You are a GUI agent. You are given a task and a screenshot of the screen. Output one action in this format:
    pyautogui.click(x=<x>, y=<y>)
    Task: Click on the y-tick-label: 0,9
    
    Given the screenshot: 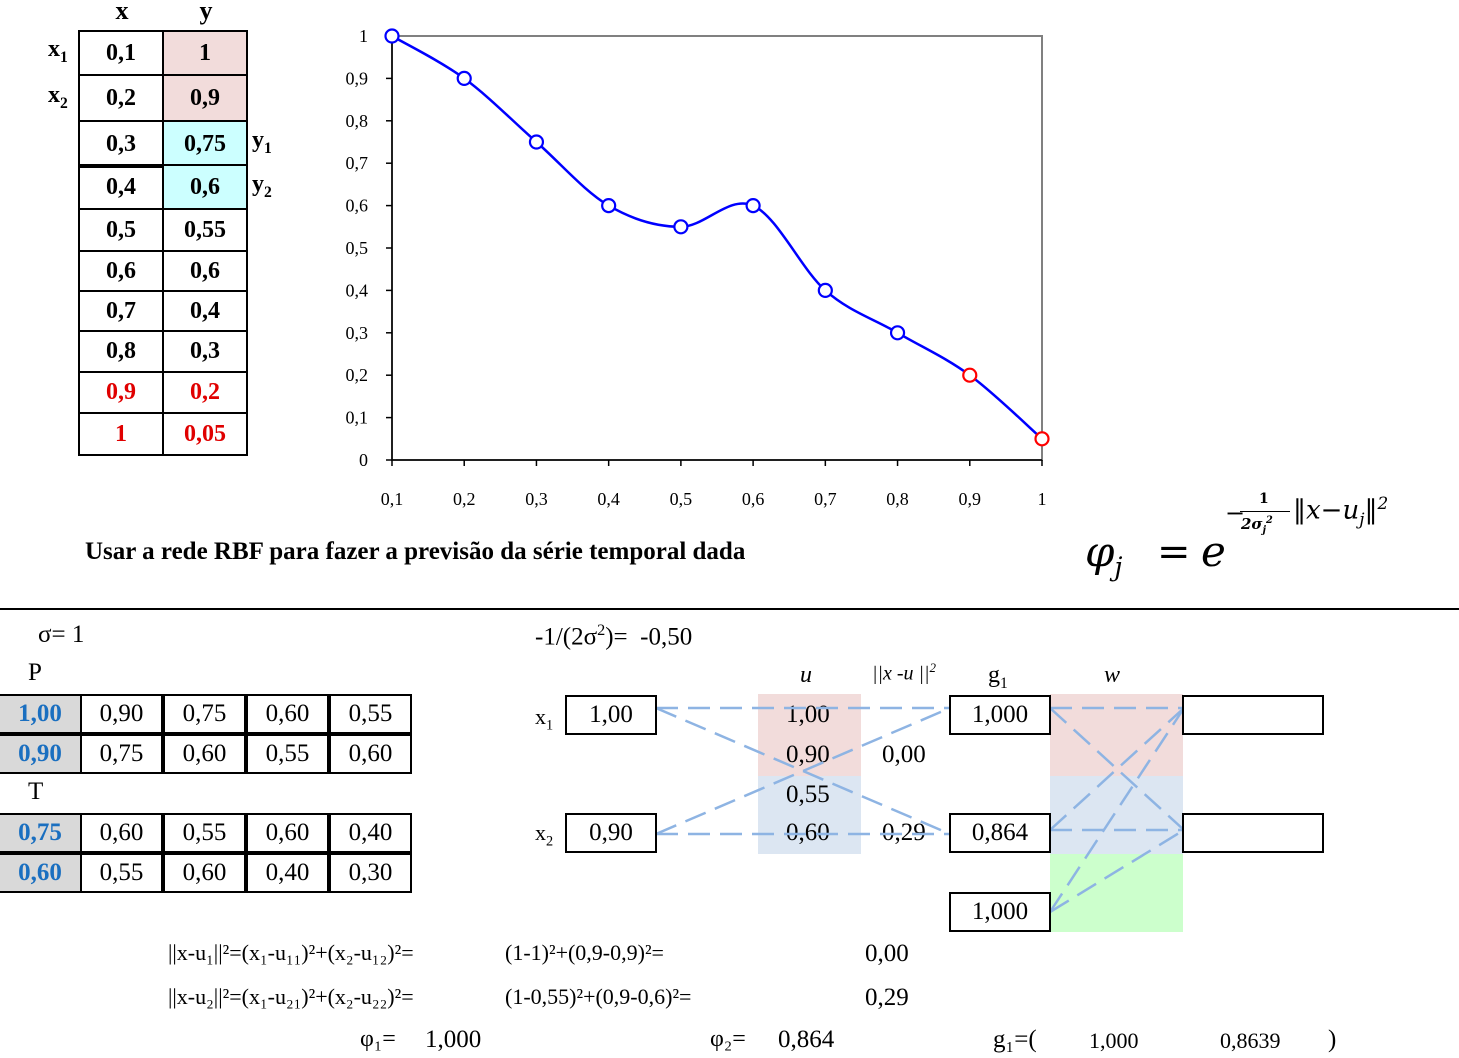 What is the action you would take?
    pyautogui.click(x=357, y=78)
    